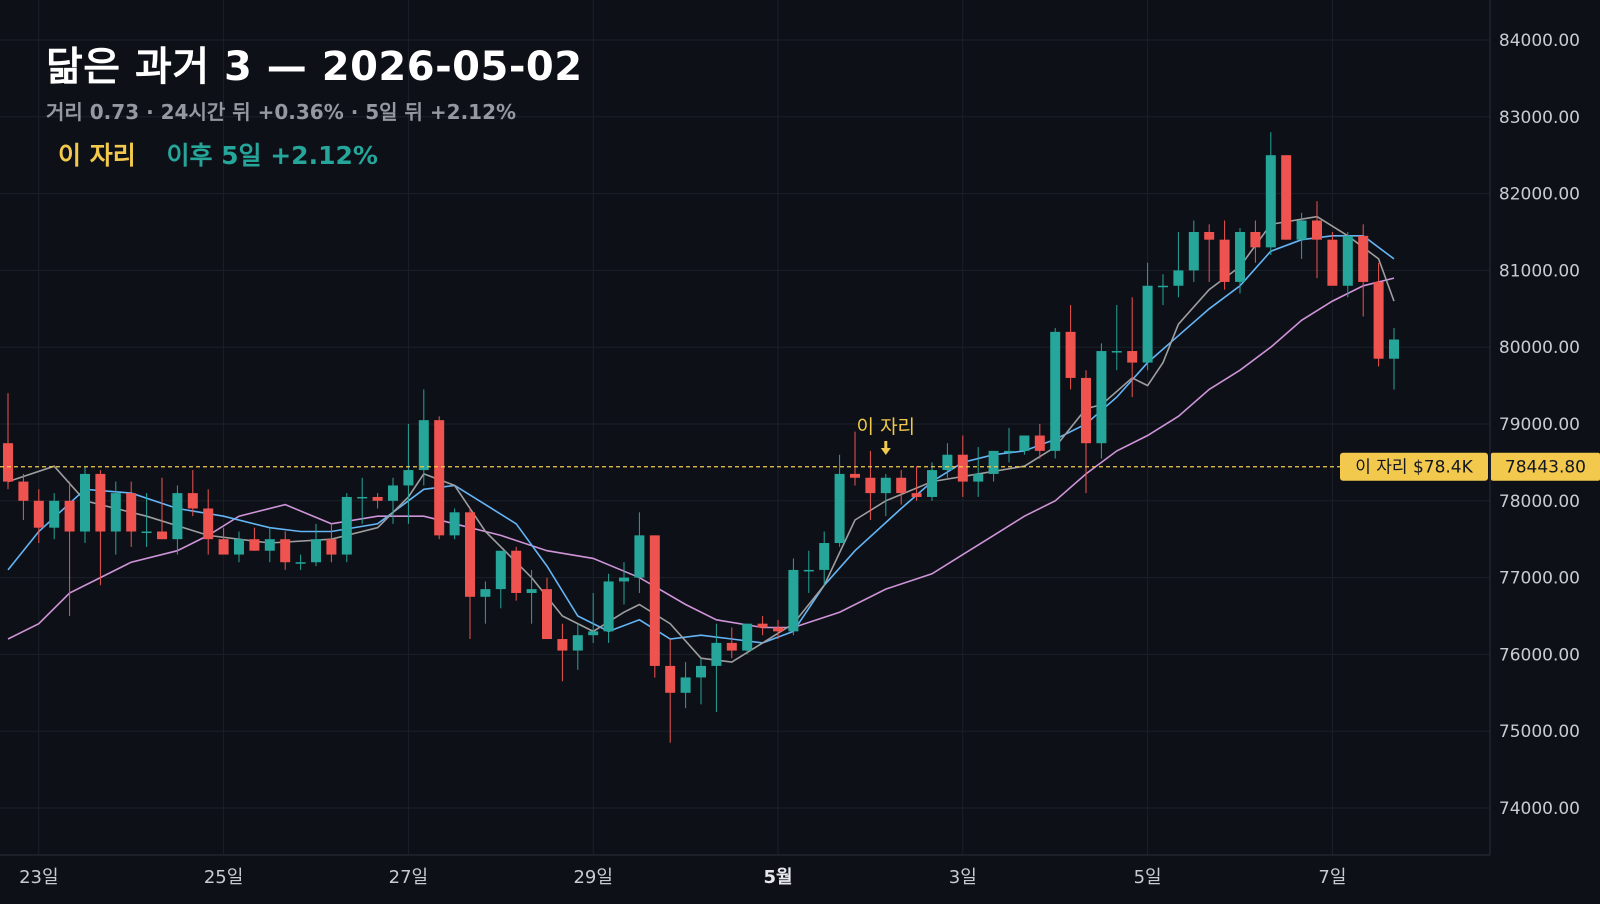 The height and width of the screenshot is (904, 1600). I want to click on y-tick-label: 75000.00, so click(1539, 732).